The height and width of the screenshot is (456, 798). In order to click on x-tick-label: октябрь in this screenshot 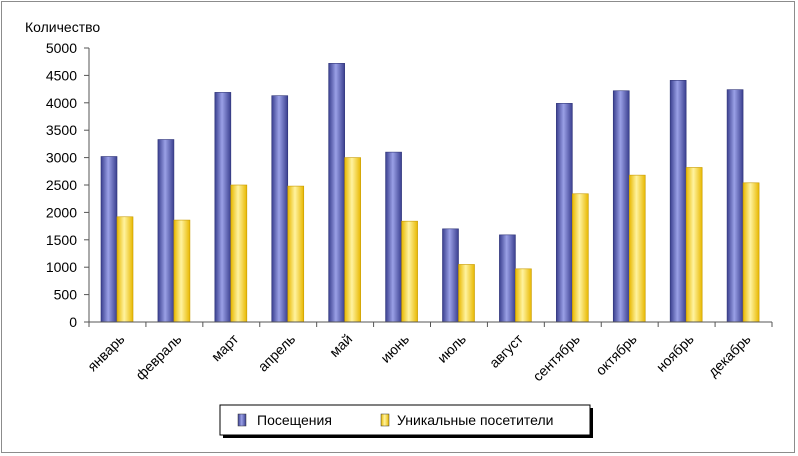, I will do `click(615, 354)`.